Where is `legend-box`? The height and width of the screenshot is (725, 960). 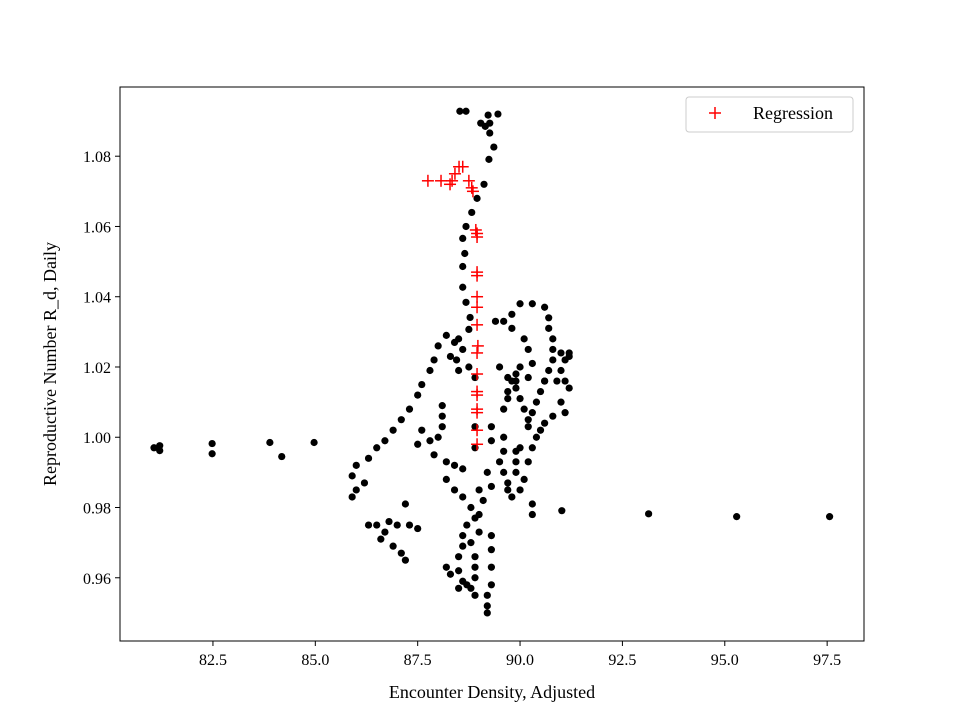 legend-box is located at coordinates (769, 114).